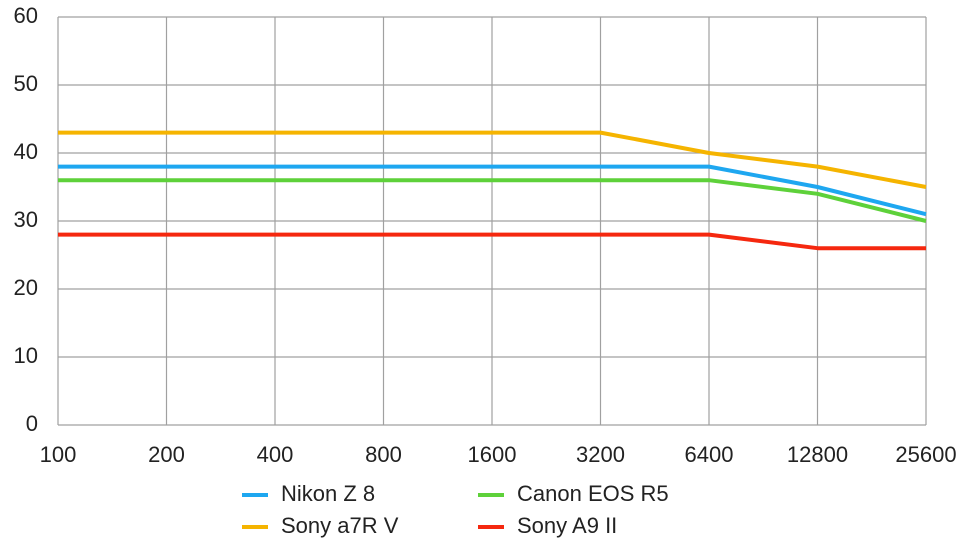 The image size is (970, 546). I want to click on y-tick-label: 60, so click(26, 15).